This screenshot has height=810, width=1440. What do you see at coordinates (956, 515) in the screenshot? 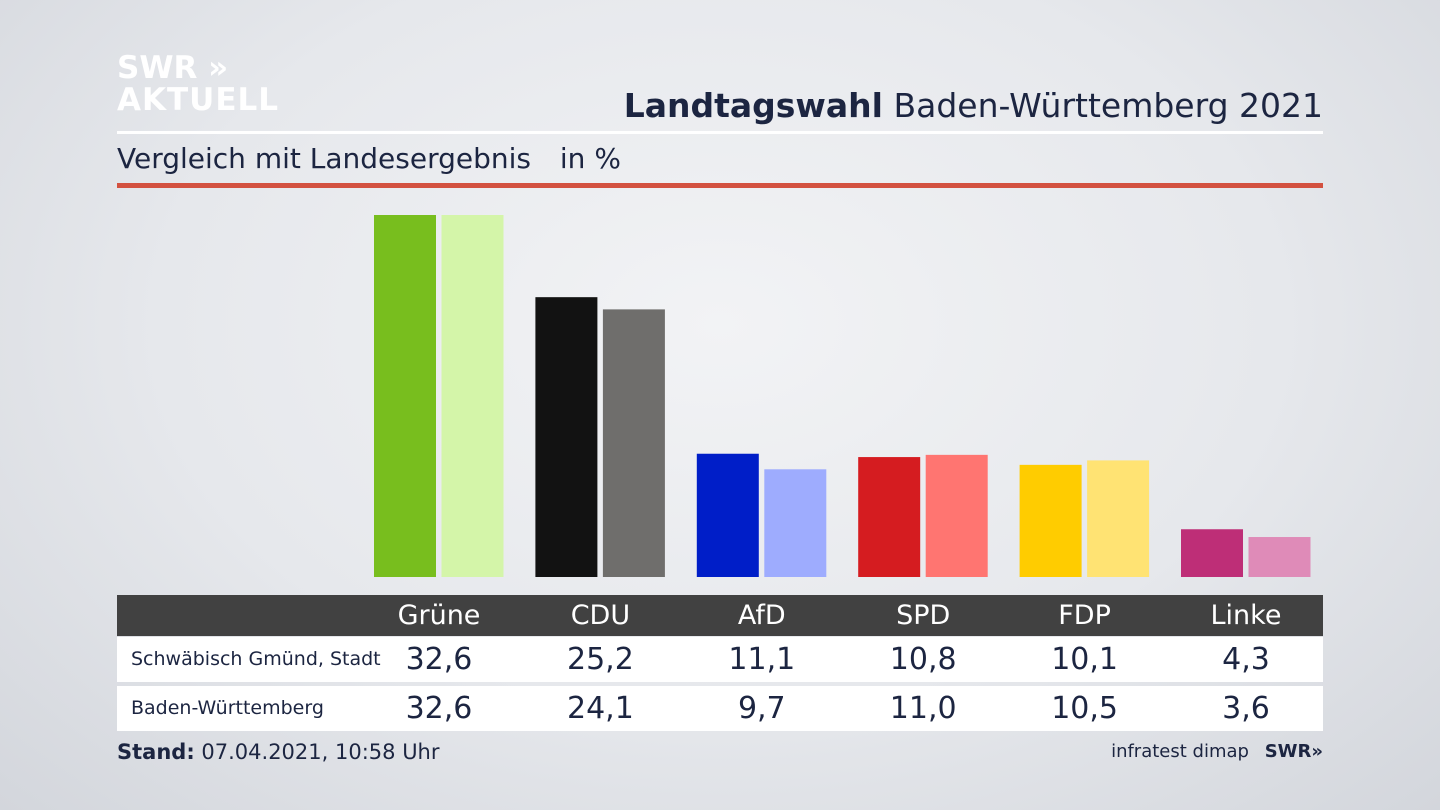
I see `bar-spd-state` at bounding box center [956, 515].